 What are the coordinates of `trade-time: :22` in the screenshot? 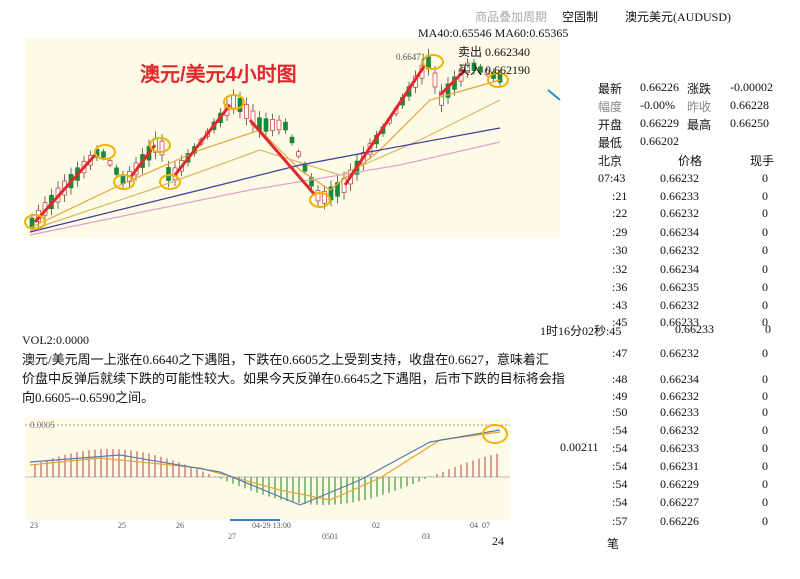 It's located at (620, 213).